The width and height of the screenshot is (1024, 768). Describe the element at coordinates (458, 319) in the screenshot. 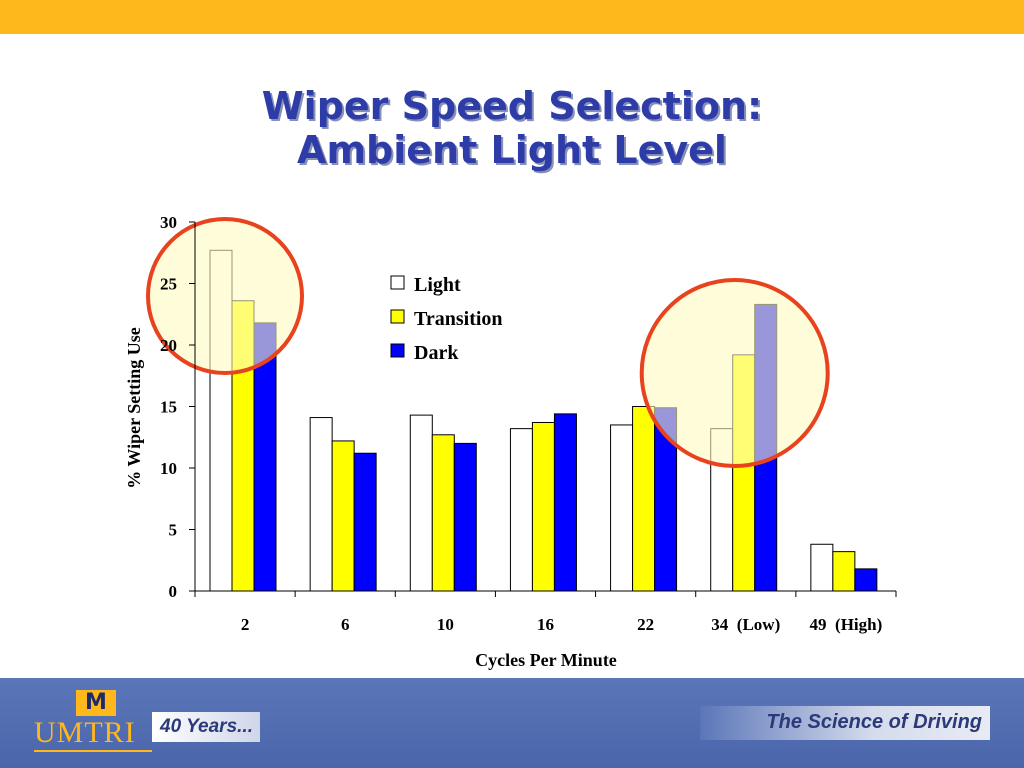

I see `legend-label-transition: Transition` at that location.